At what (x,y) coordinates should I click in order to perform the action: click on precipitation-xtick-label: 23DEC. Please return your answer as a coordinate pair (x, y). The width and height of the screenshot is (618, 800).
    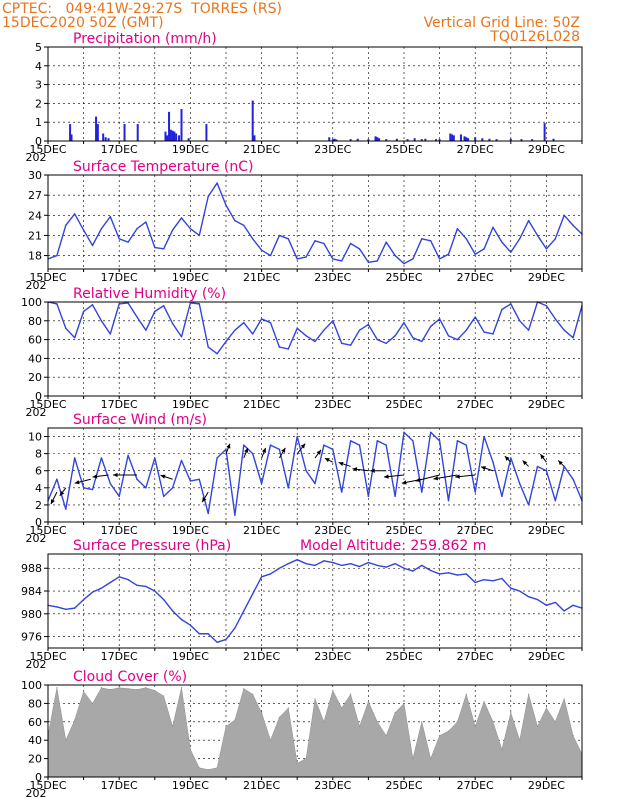
    Looking at the image, I should click on (332, 149).